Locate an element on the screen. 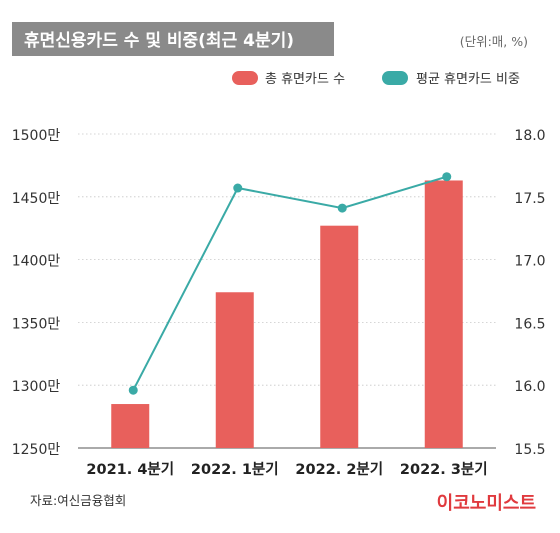 The image size is (560, 533). right-tick-label: 16.5 is located at coordinates (529, 324).